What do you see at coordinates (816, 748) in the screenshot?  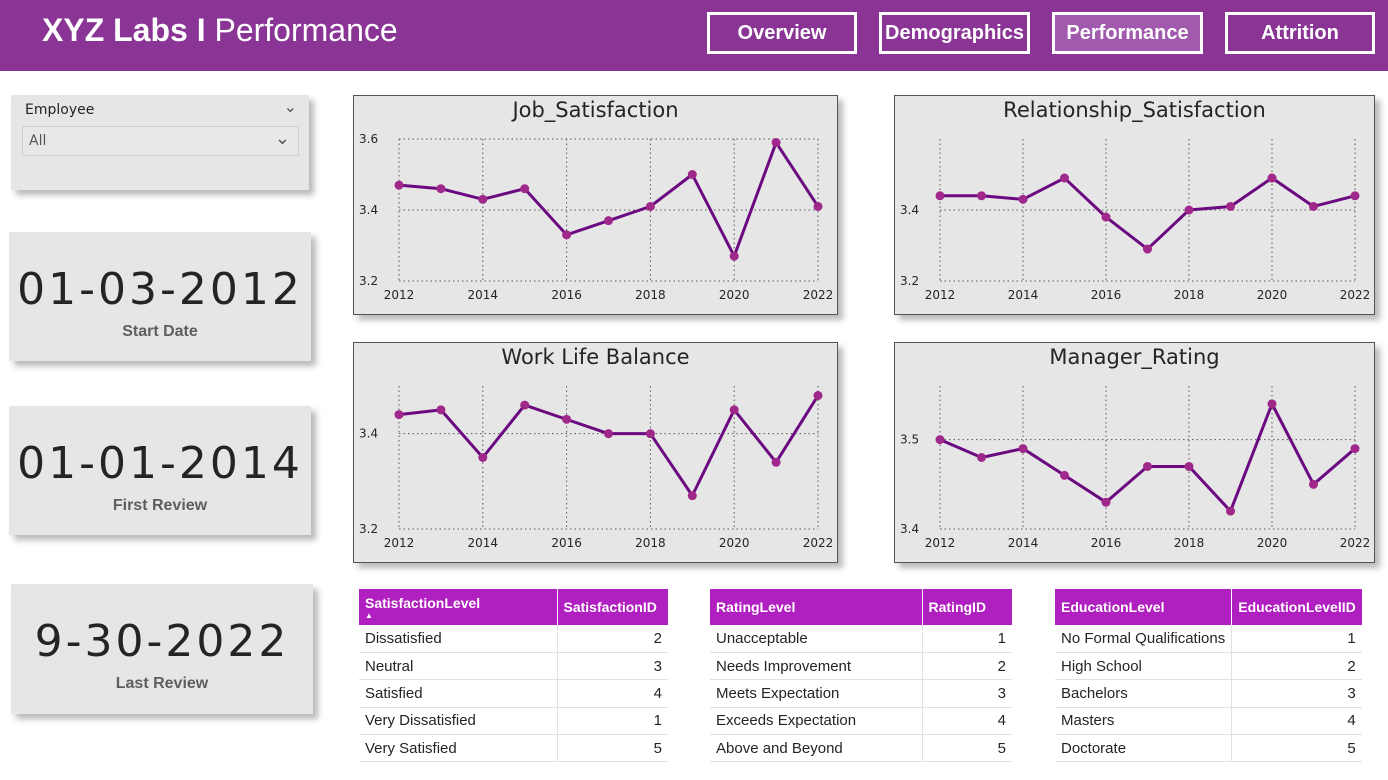 I see `table-cell: Above and Beyond` at bounding box center [816, 748].